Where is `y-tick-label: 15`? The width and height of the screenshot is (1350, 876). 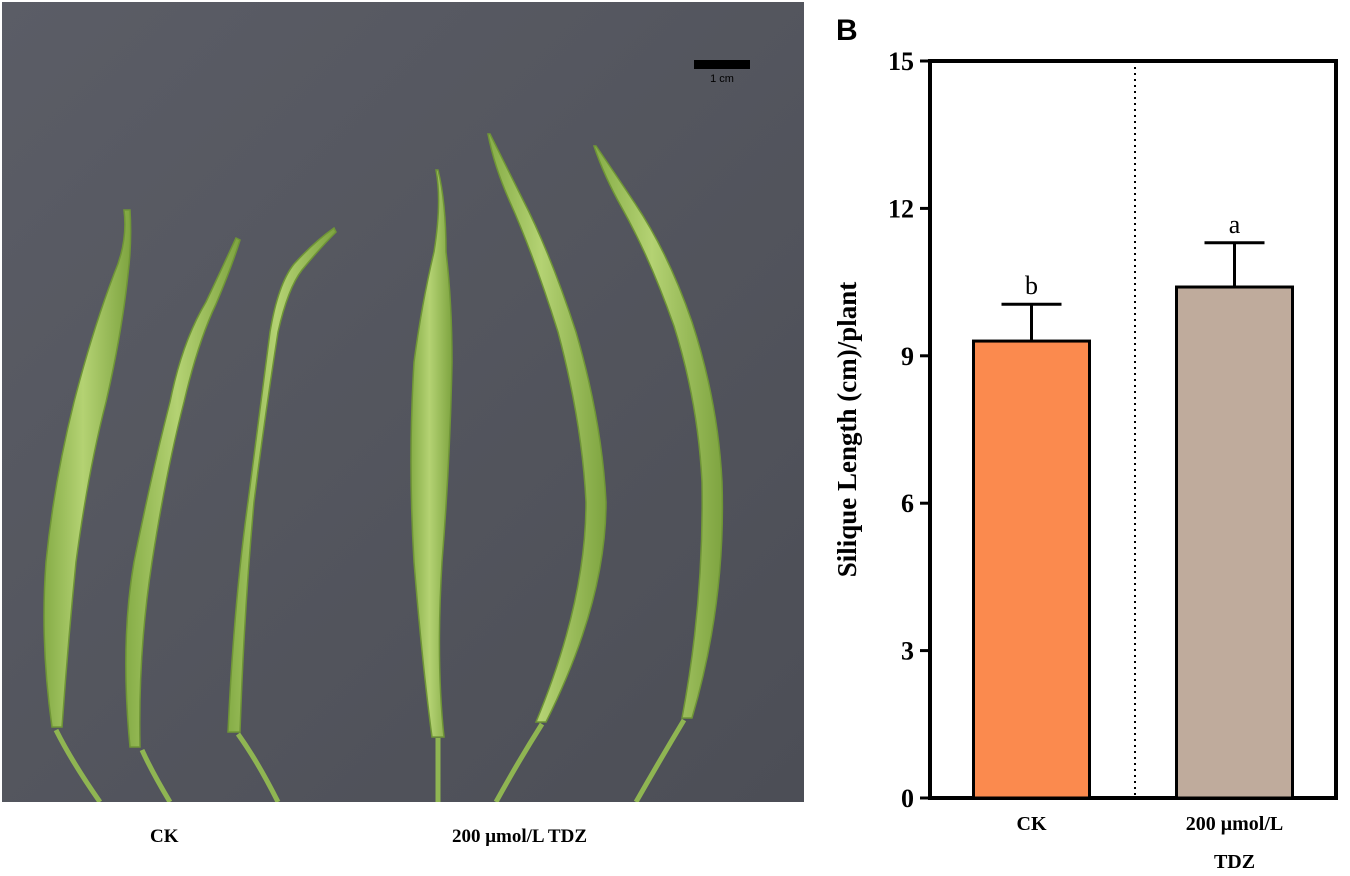
y-tick-label: 15 is located at coordinates (901, 61).